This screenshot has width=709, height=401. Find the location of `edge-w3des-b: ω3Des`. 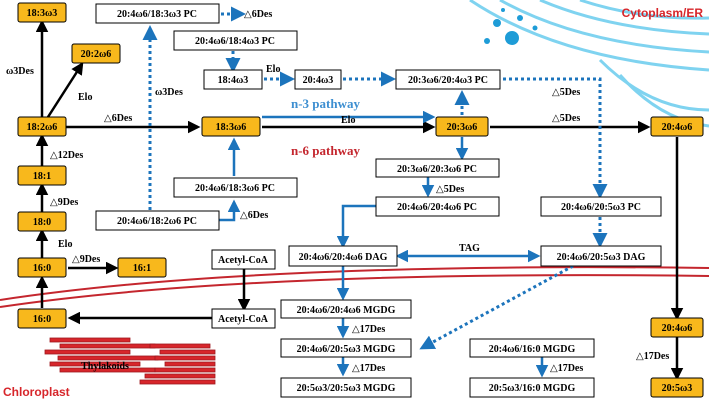

edge-w3des-b: ω3Des is located at coordinates (169, 92).